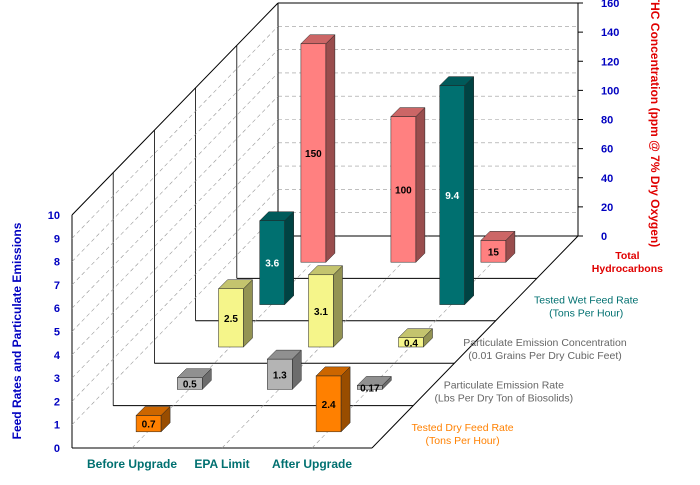 This screenshot has width=700, height=485. I want to click on left-axis-tick-label: 3, so click(57, 379).